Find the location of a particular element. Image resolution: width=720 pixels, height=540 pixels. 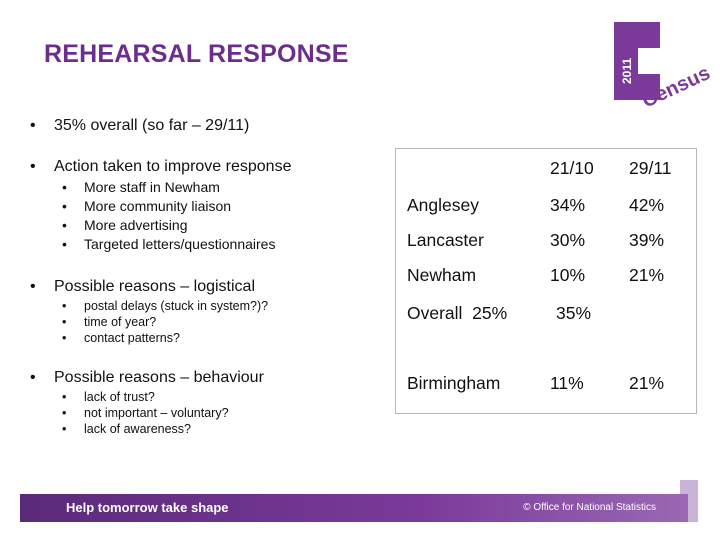

column-header-21-10: 21/10 is located at coordinates (572, 168).